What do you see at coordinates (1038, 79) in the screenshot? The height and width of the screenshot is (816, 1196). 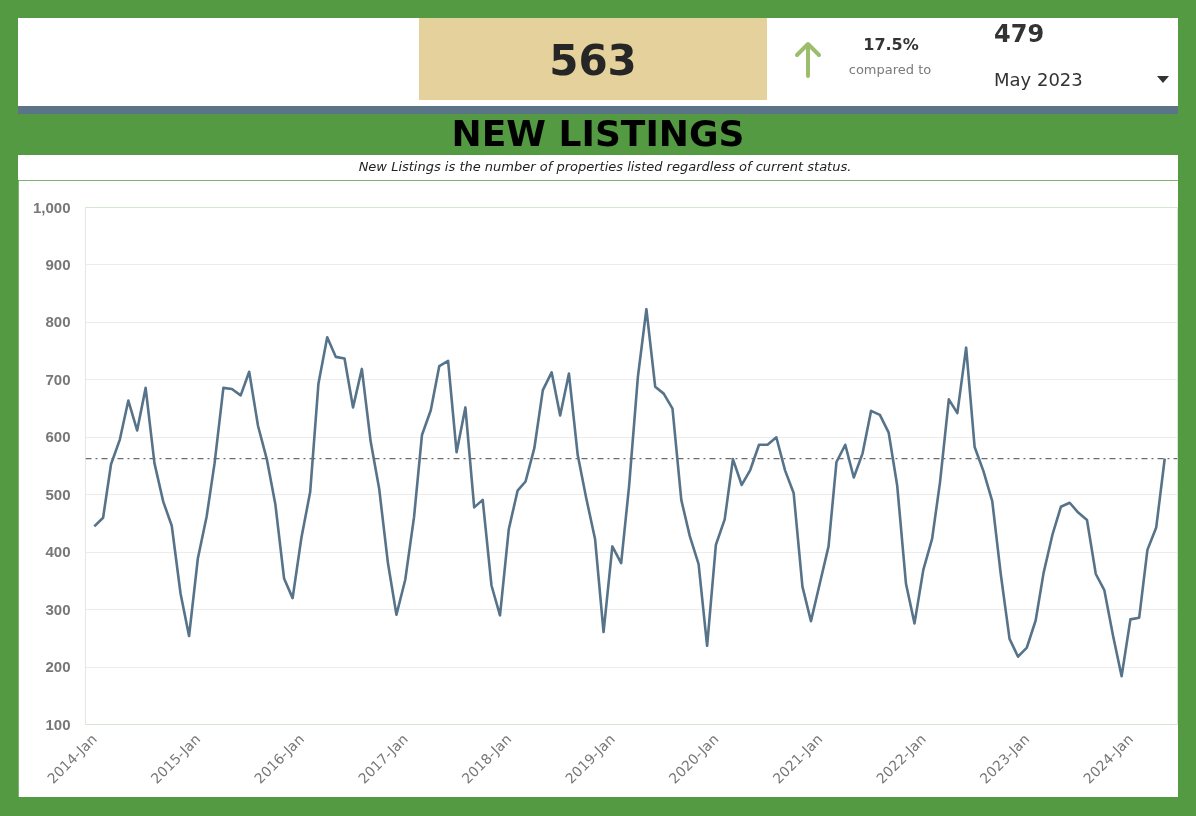 I see `text: May 2023` at bounding box center [1038, 79].